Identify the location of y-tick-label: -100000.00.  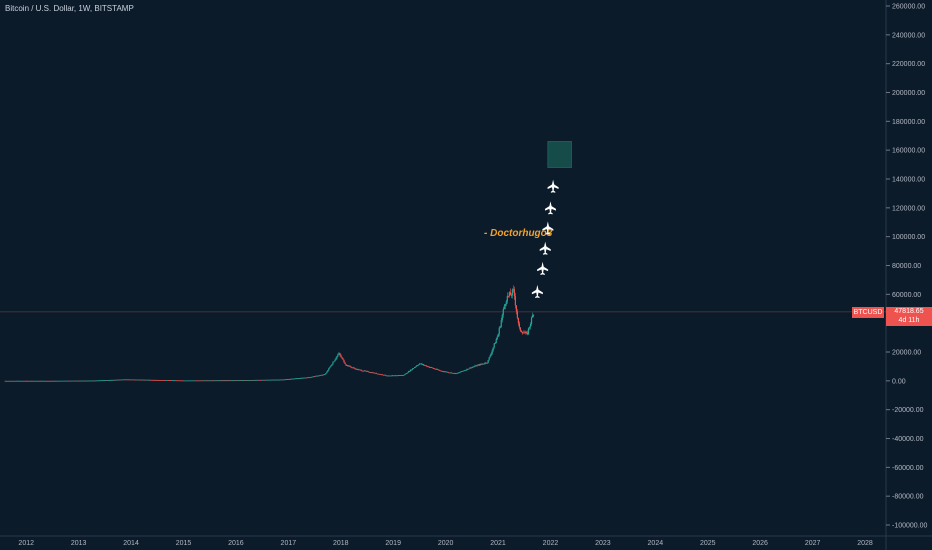
(910, 526).